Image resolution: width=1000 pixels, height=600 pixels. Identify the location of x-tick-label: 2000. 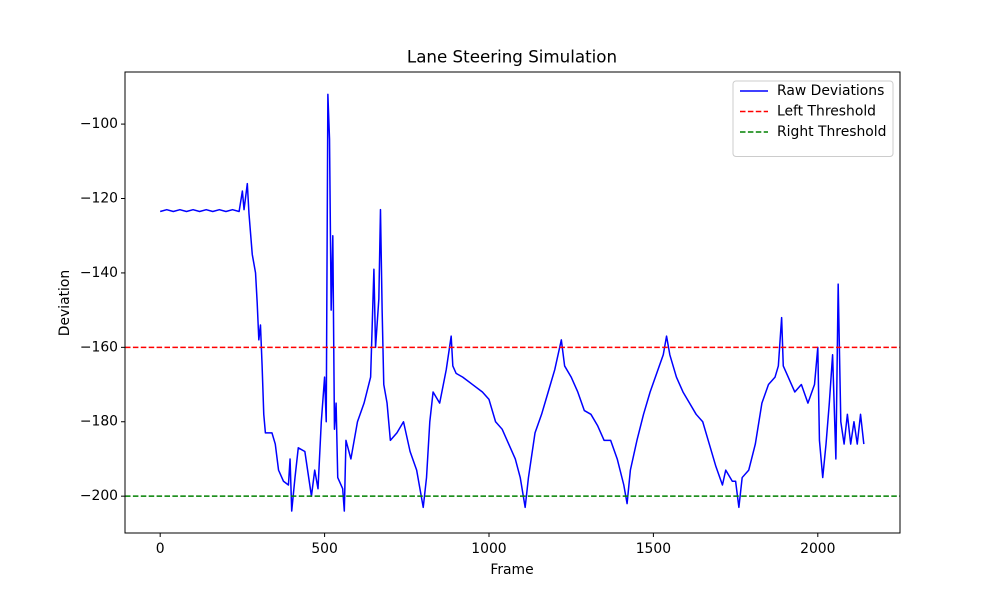
(817, 549).